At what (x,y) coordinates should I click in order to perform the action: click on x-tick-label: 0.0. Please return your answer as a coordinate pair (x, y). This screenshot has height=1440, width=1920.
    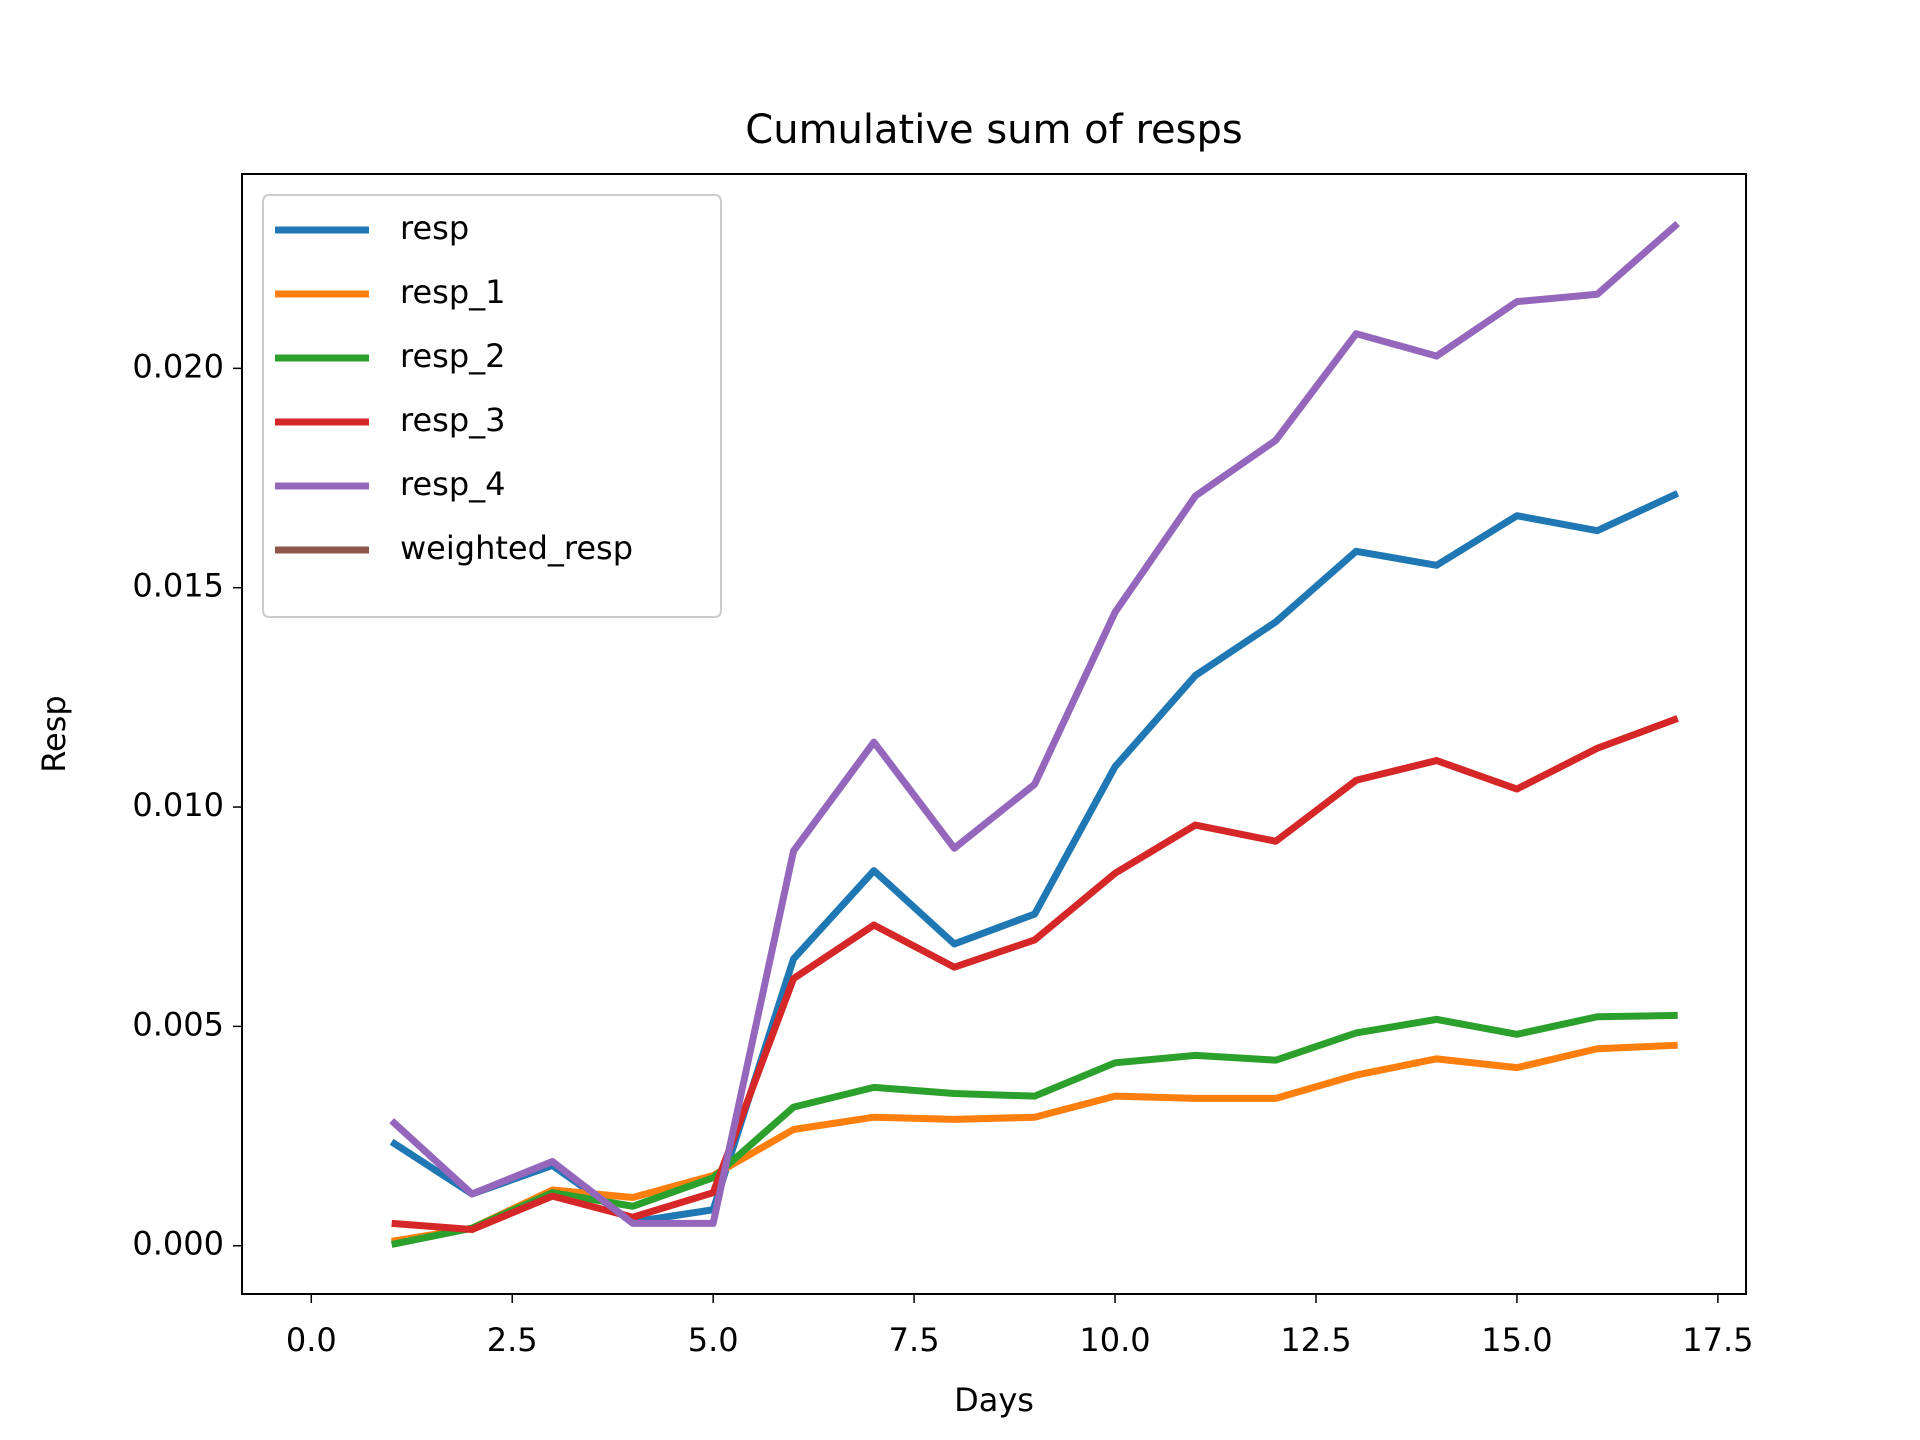
    Looking at the image, I should click on (311, 1340).